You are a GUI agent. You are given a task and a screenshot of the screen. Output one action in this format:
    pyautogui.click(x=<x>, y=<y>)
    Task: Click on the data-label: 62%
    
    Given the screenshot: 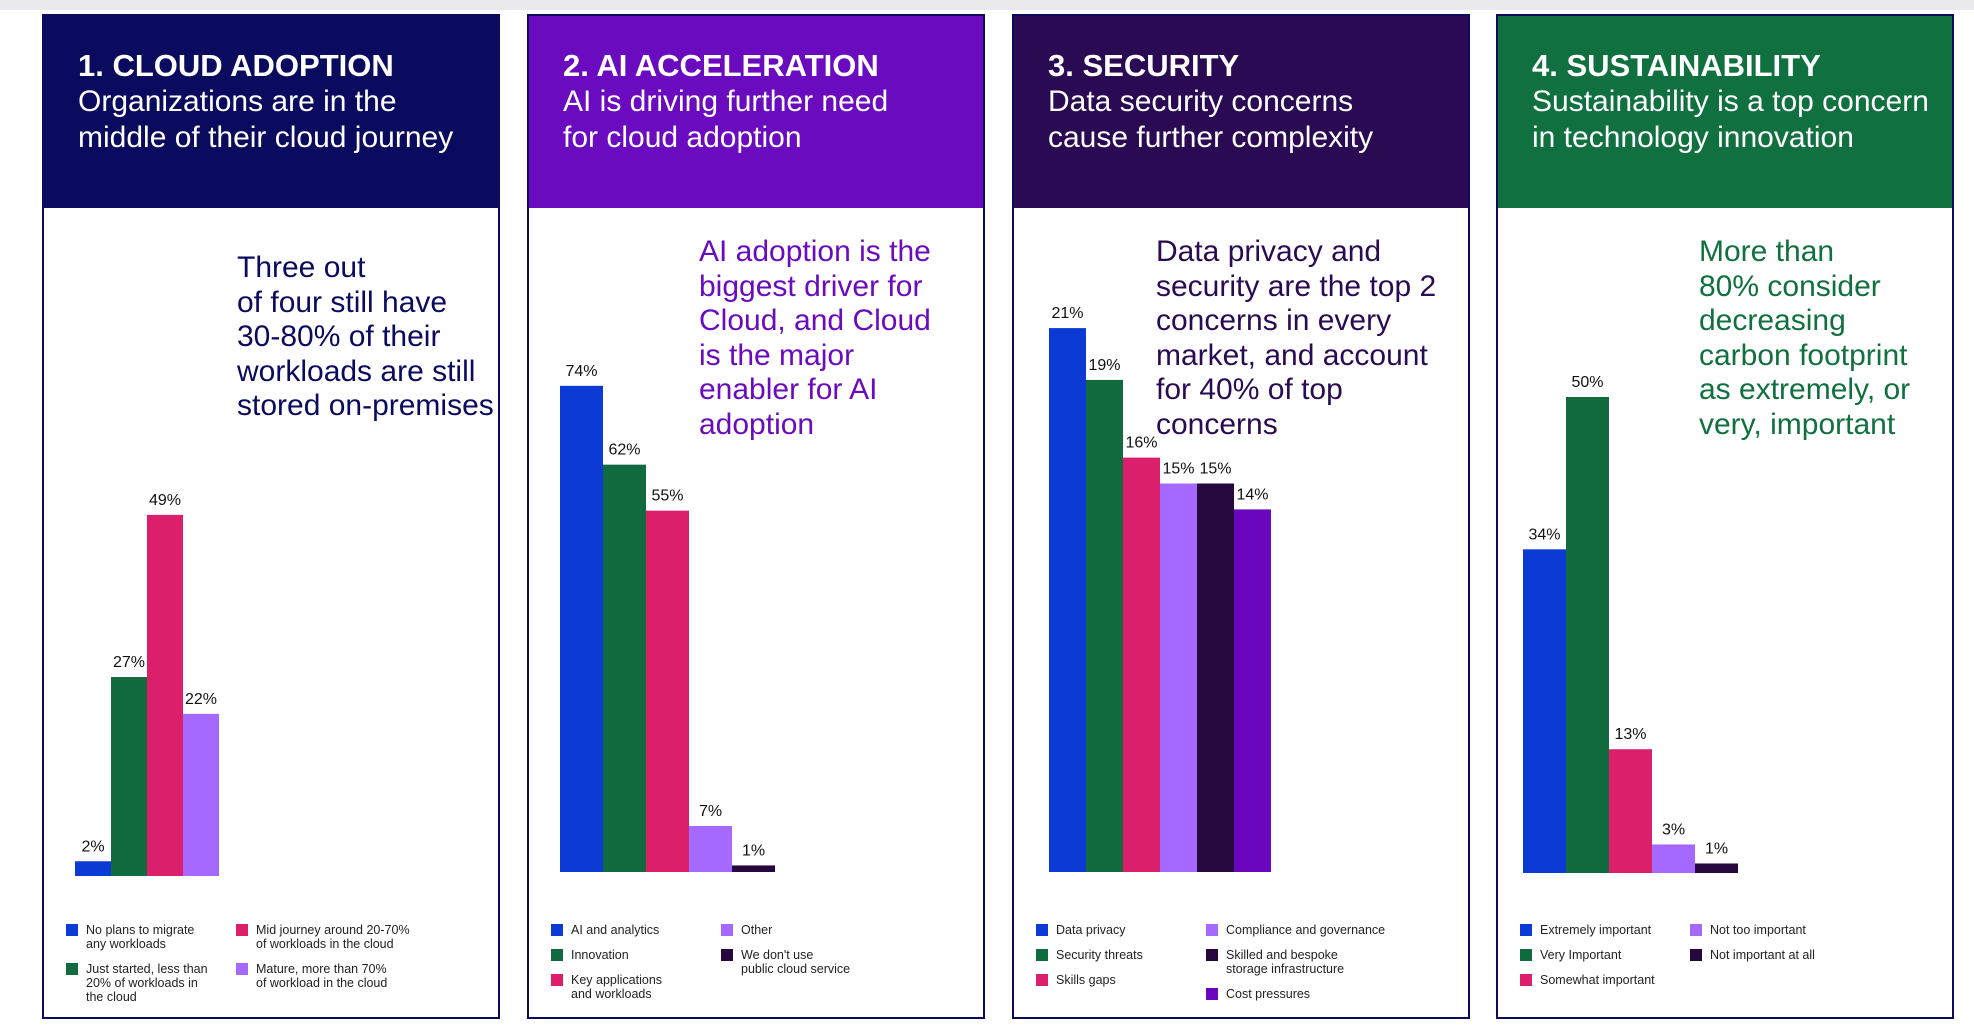 What is the action you would take?
    pyautogui.click(x=624, y=450)
    